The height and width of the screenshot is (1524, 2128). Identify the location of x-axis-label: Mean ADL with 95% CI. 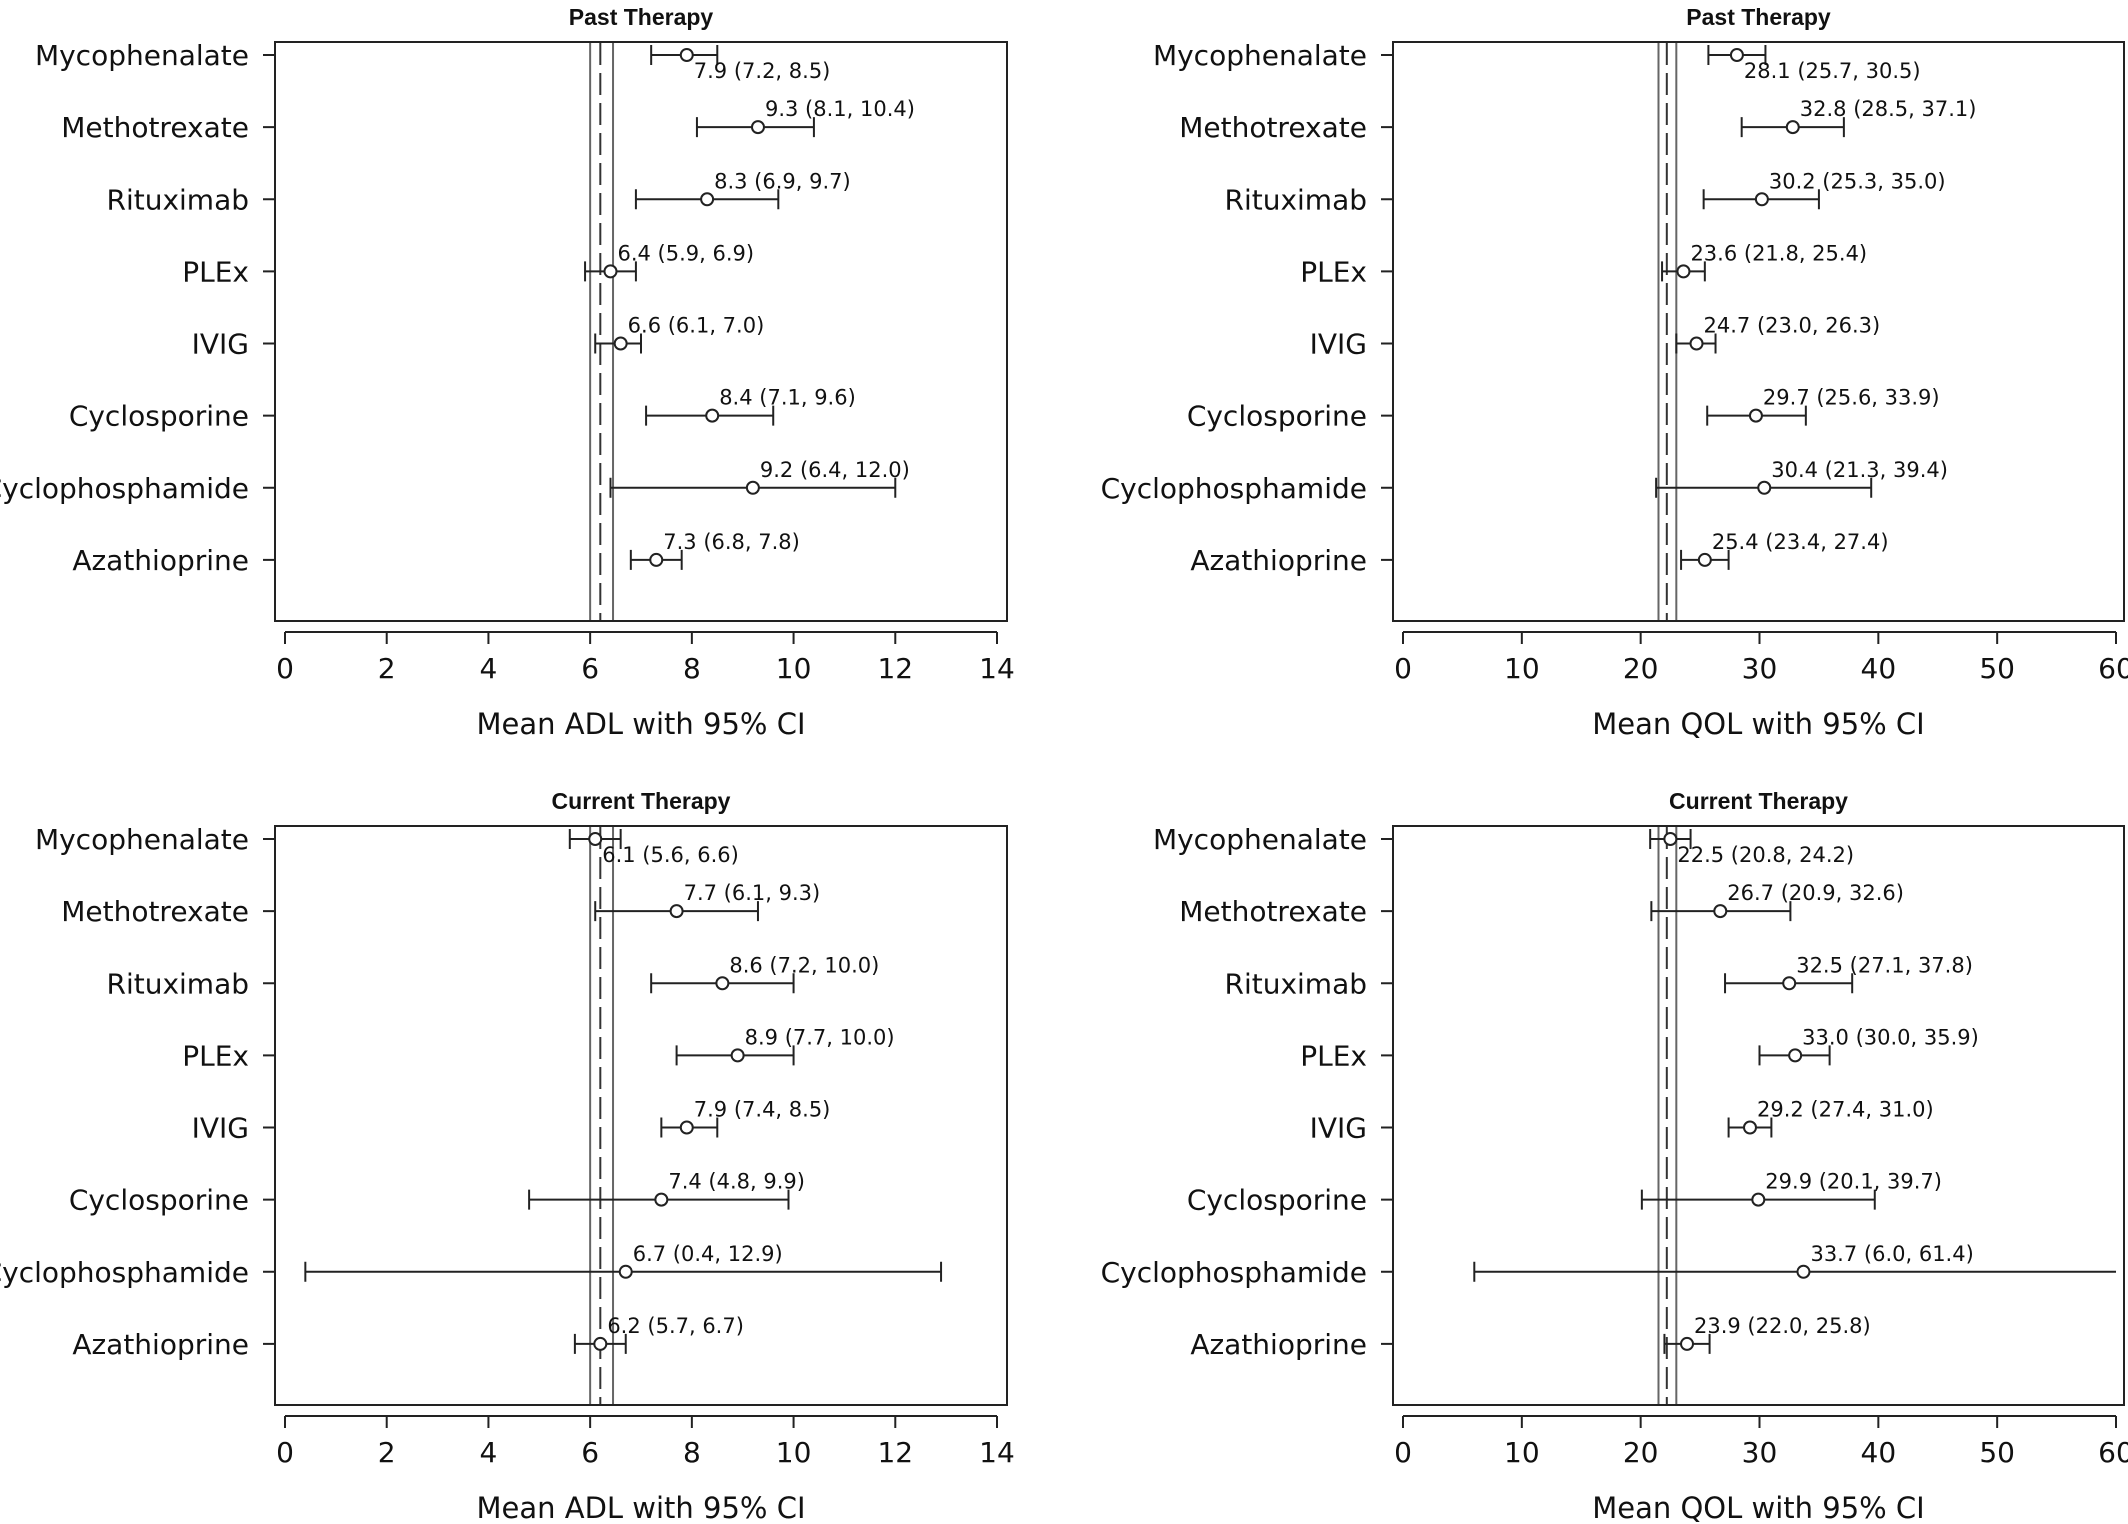
(641, 724).